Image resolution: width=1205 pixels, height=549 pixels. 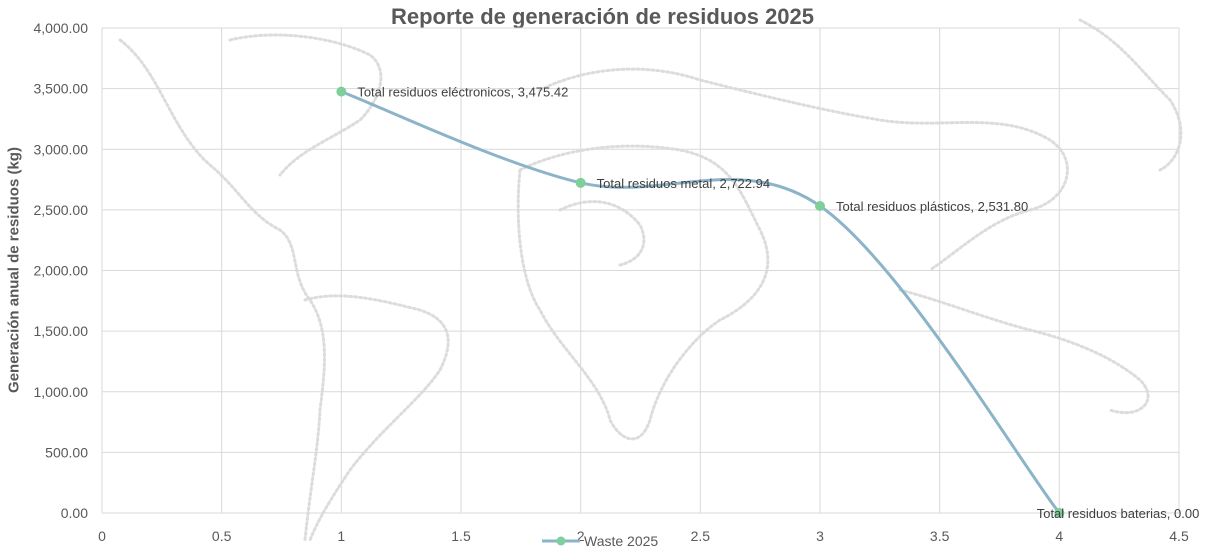 I want to click on x-tick-label: 4.5, so click(x=1179, y=536).